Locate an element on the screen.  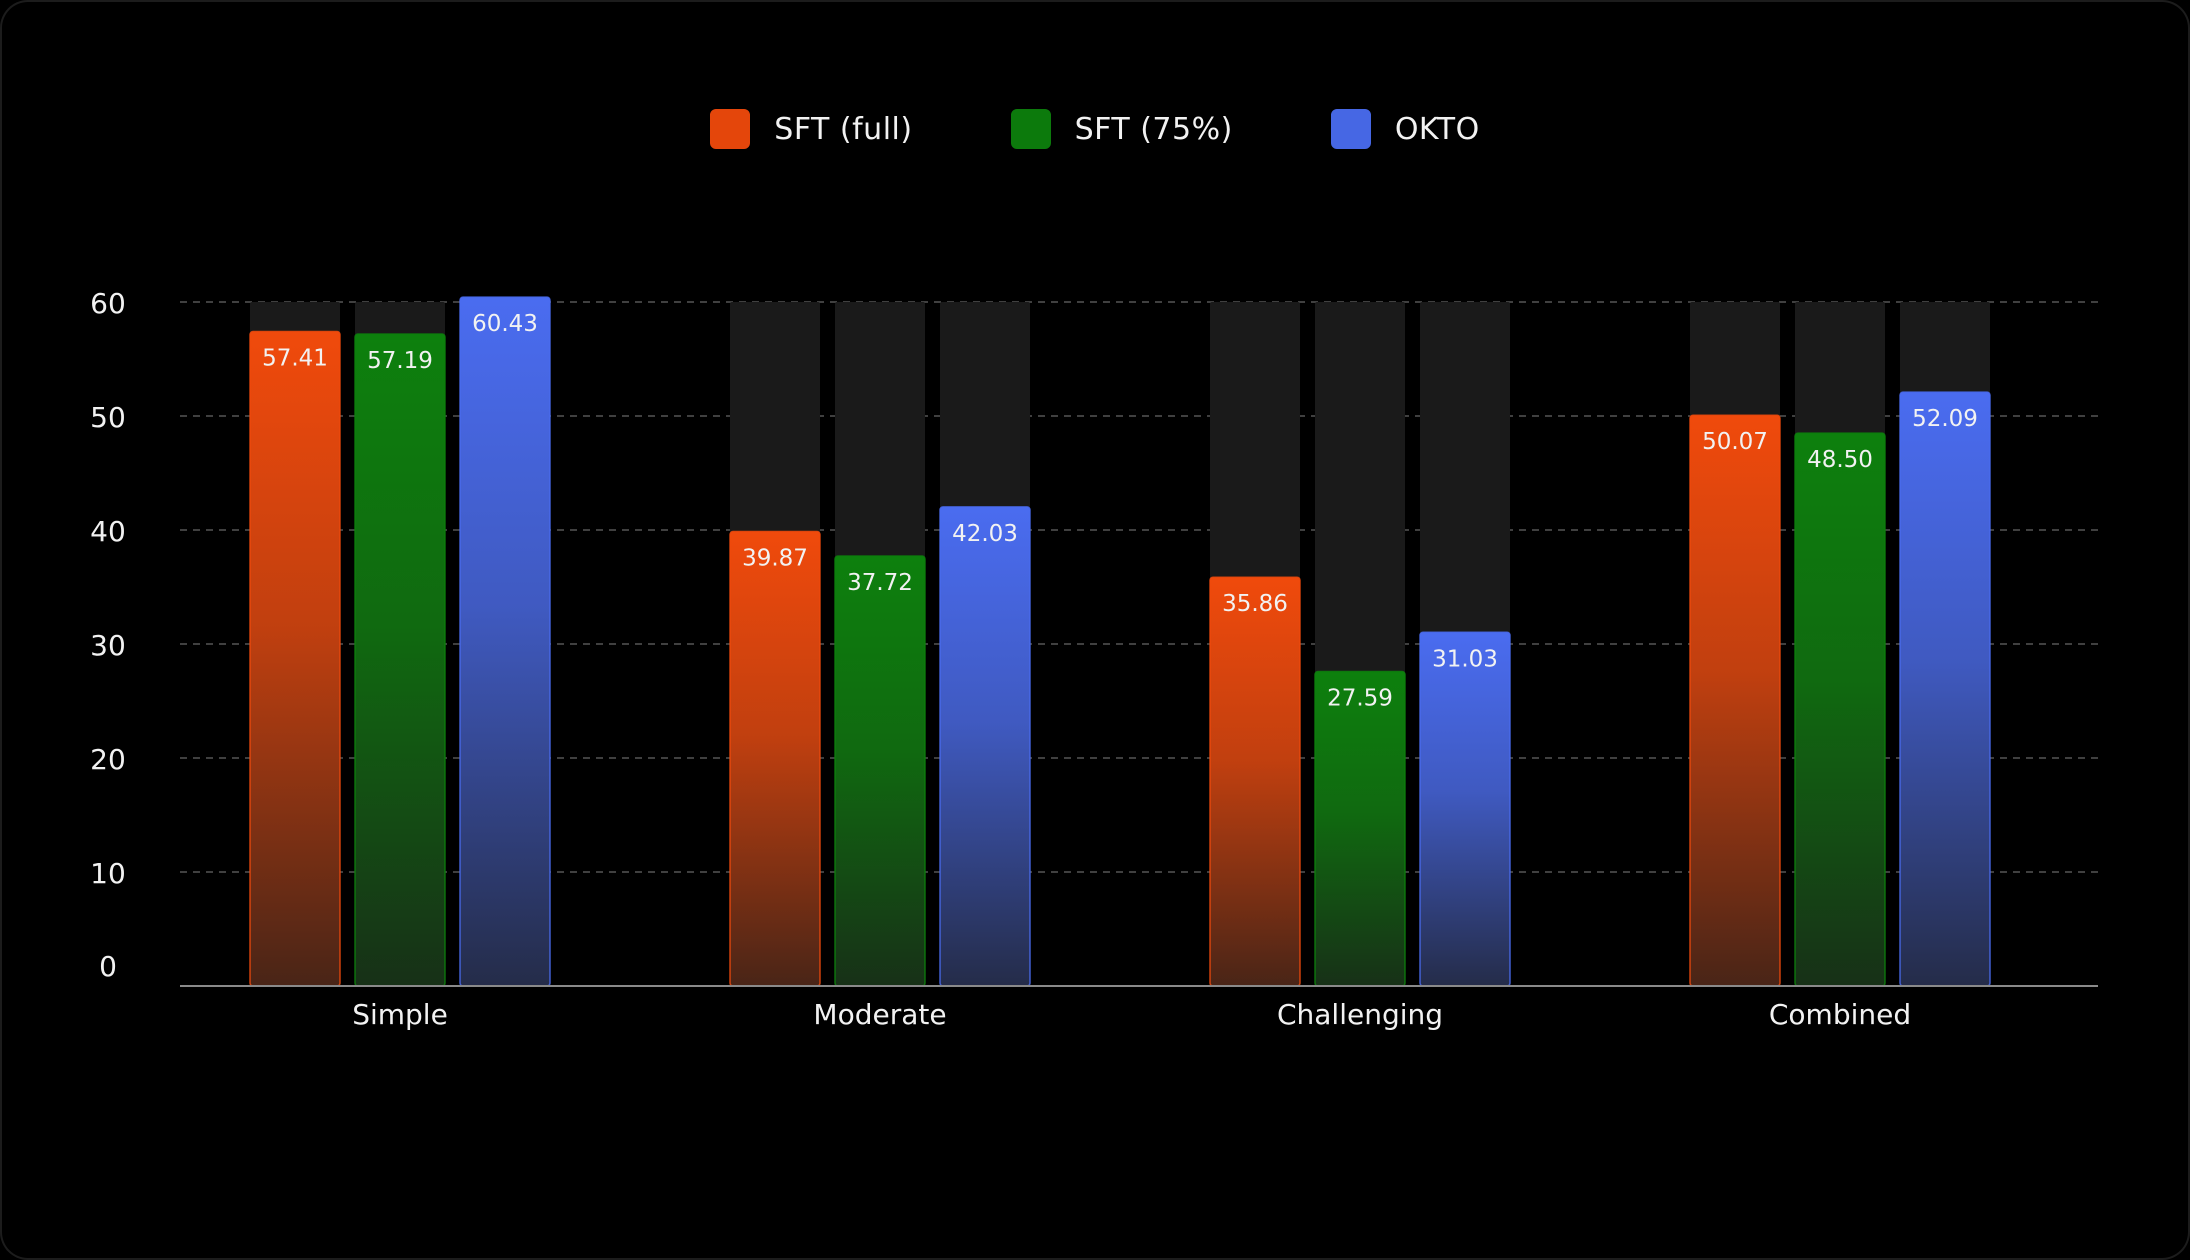
legend-swatch-okto is located at coordinates (1350, 129).